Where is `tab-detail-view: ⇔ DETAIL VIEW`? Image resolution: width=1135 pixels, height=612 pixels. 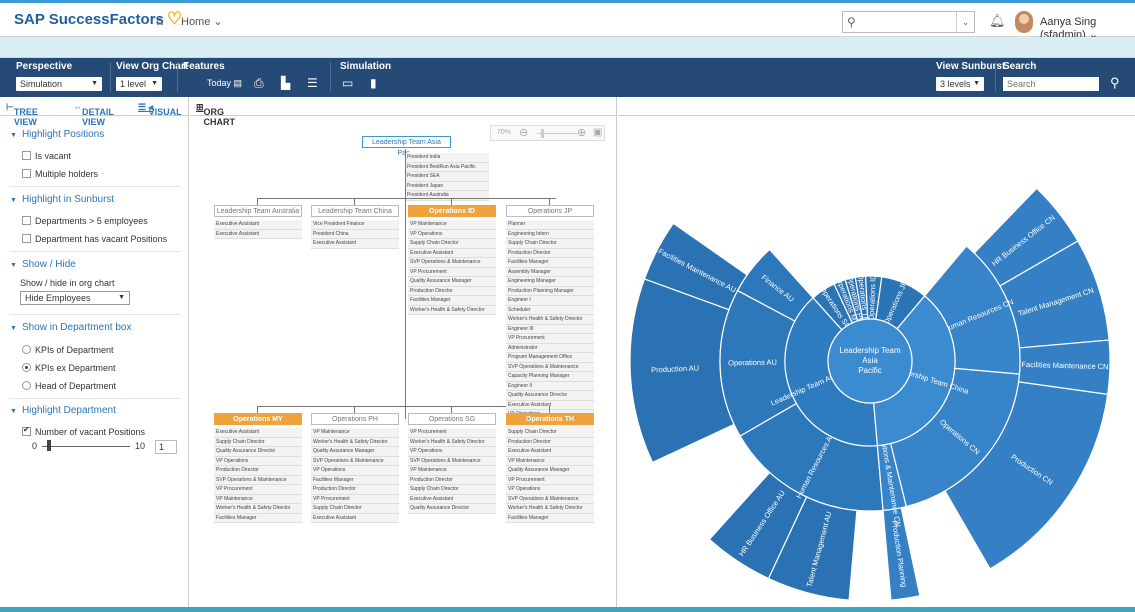
tab-detail-view: ⇔ DETAIL VIEW is located at coordinates (93, 114).